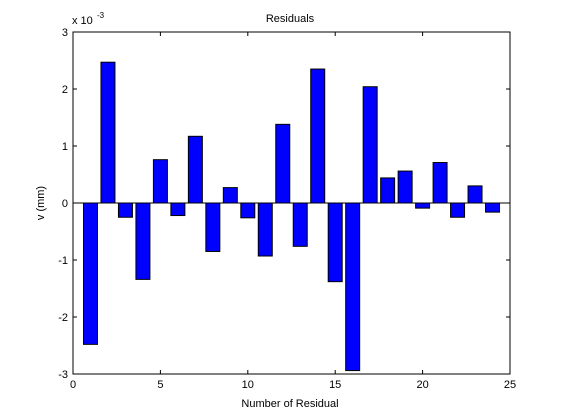 The image size is (561, 420). I want to click on y-tick-label--2: -2, so click(63, 318).